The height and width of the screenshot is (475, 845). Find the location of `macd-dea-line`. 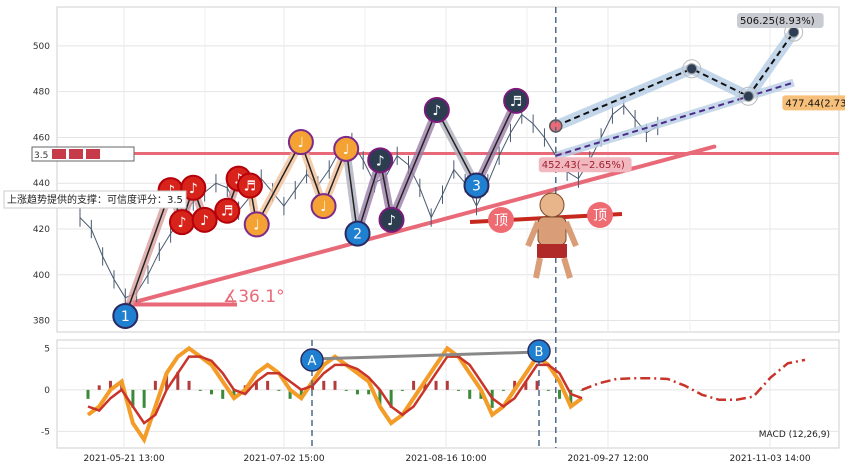

macd-dea-line is located at coordinates (335, 390).